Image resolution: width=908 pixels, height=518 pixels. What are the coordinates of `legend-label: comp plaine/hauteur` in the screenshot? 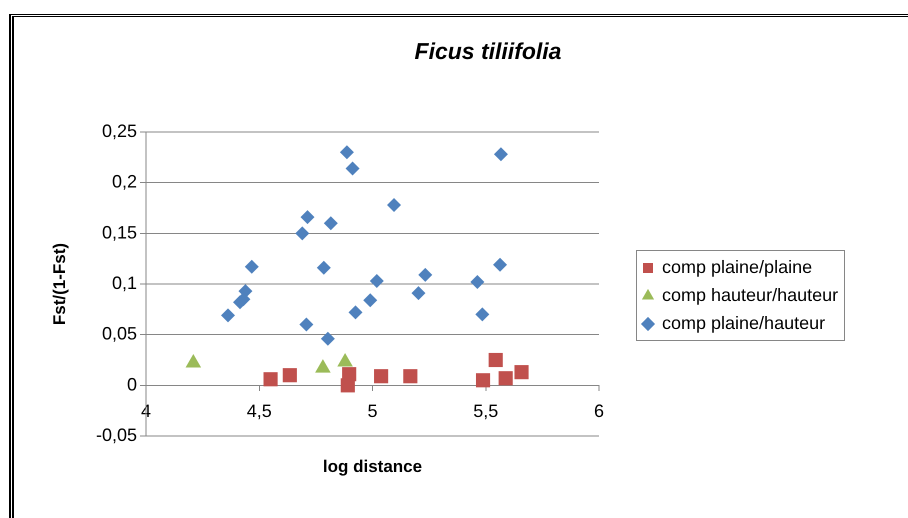 It's located at (744, 322).